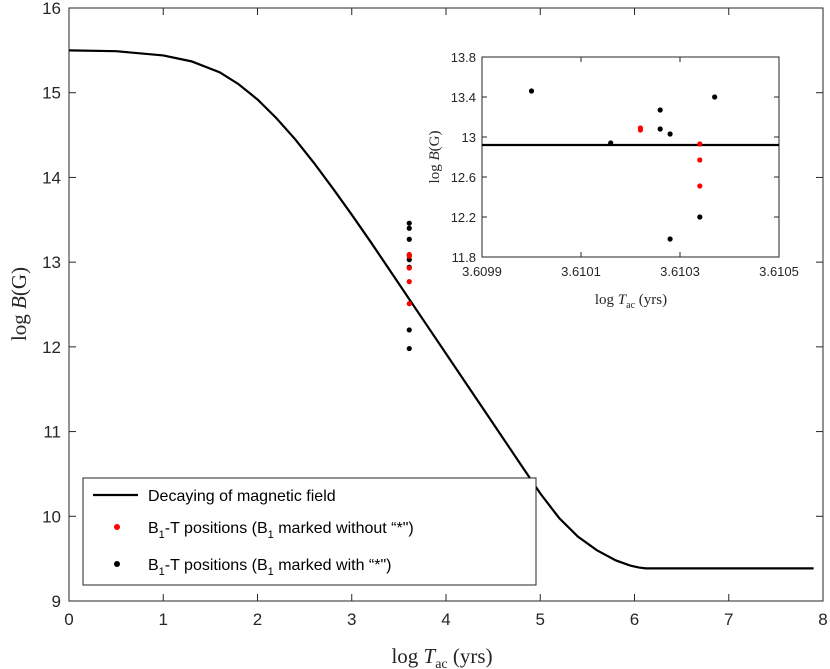  Describe the element at coordinates (445, 619) in the screenshot. I see `x-tick-label: 4` at that location.